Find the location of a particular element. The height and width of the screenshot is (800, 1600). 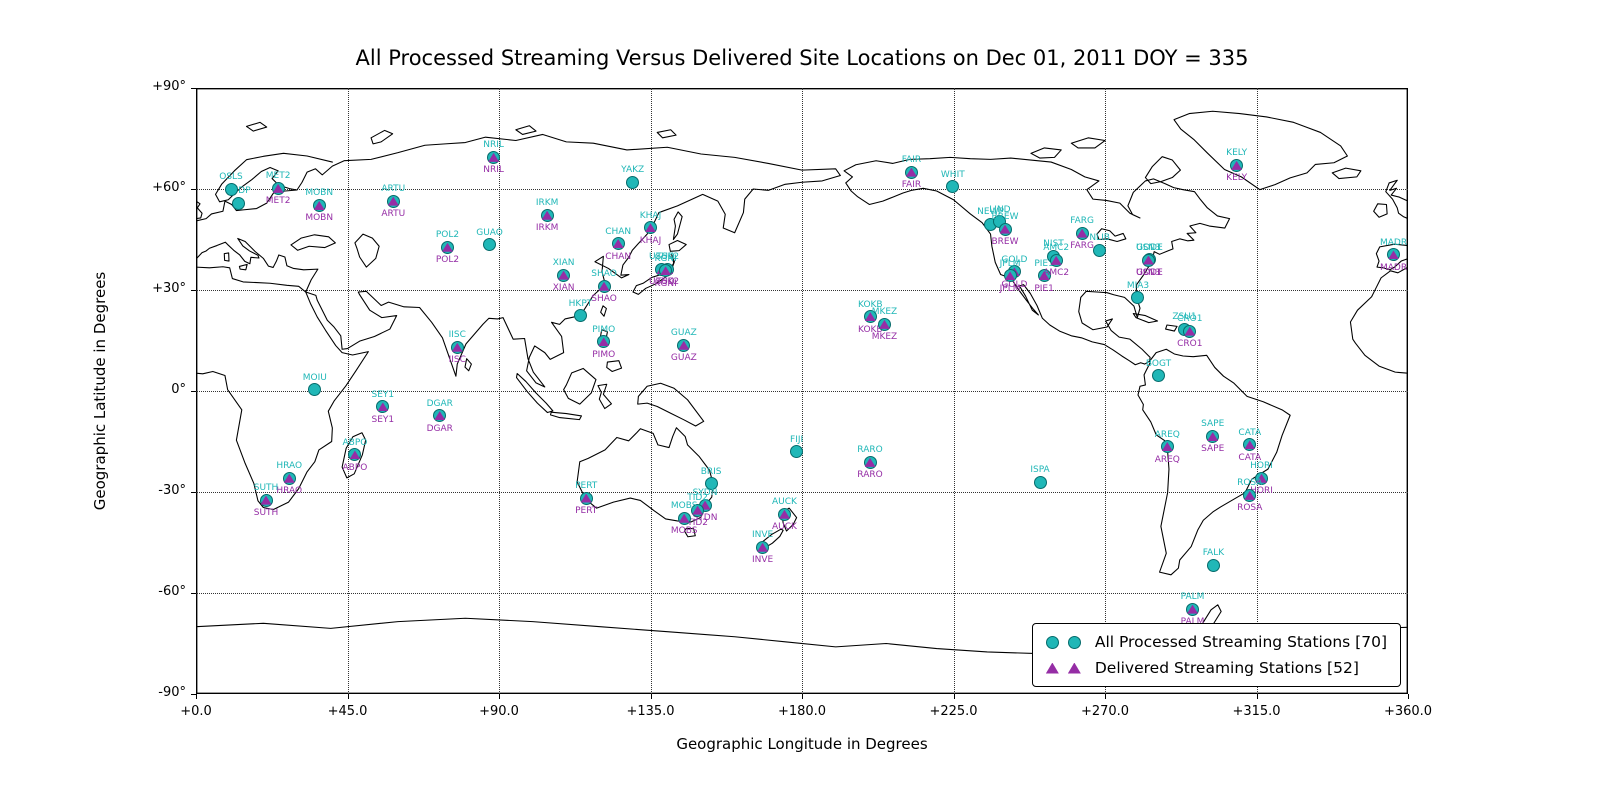

station-label-streaming: GODE is located at coordinates (1149, 247).